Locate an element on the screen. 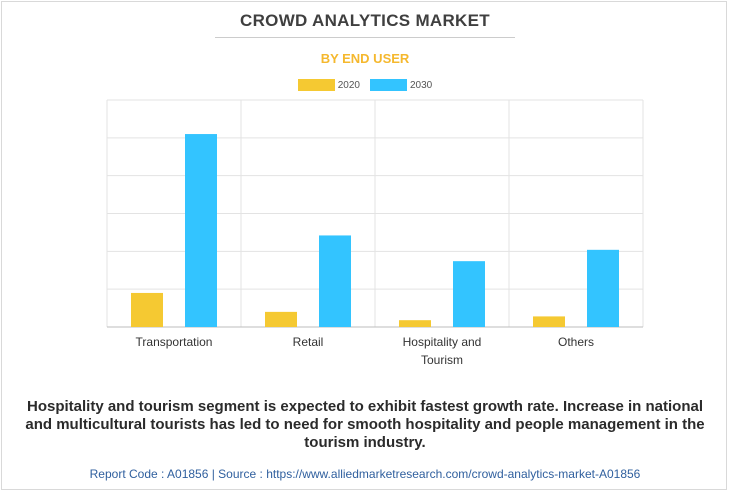 This screenshot has height=493, width=730. x-tick-label: Retail is located at coordinates (308, 342).